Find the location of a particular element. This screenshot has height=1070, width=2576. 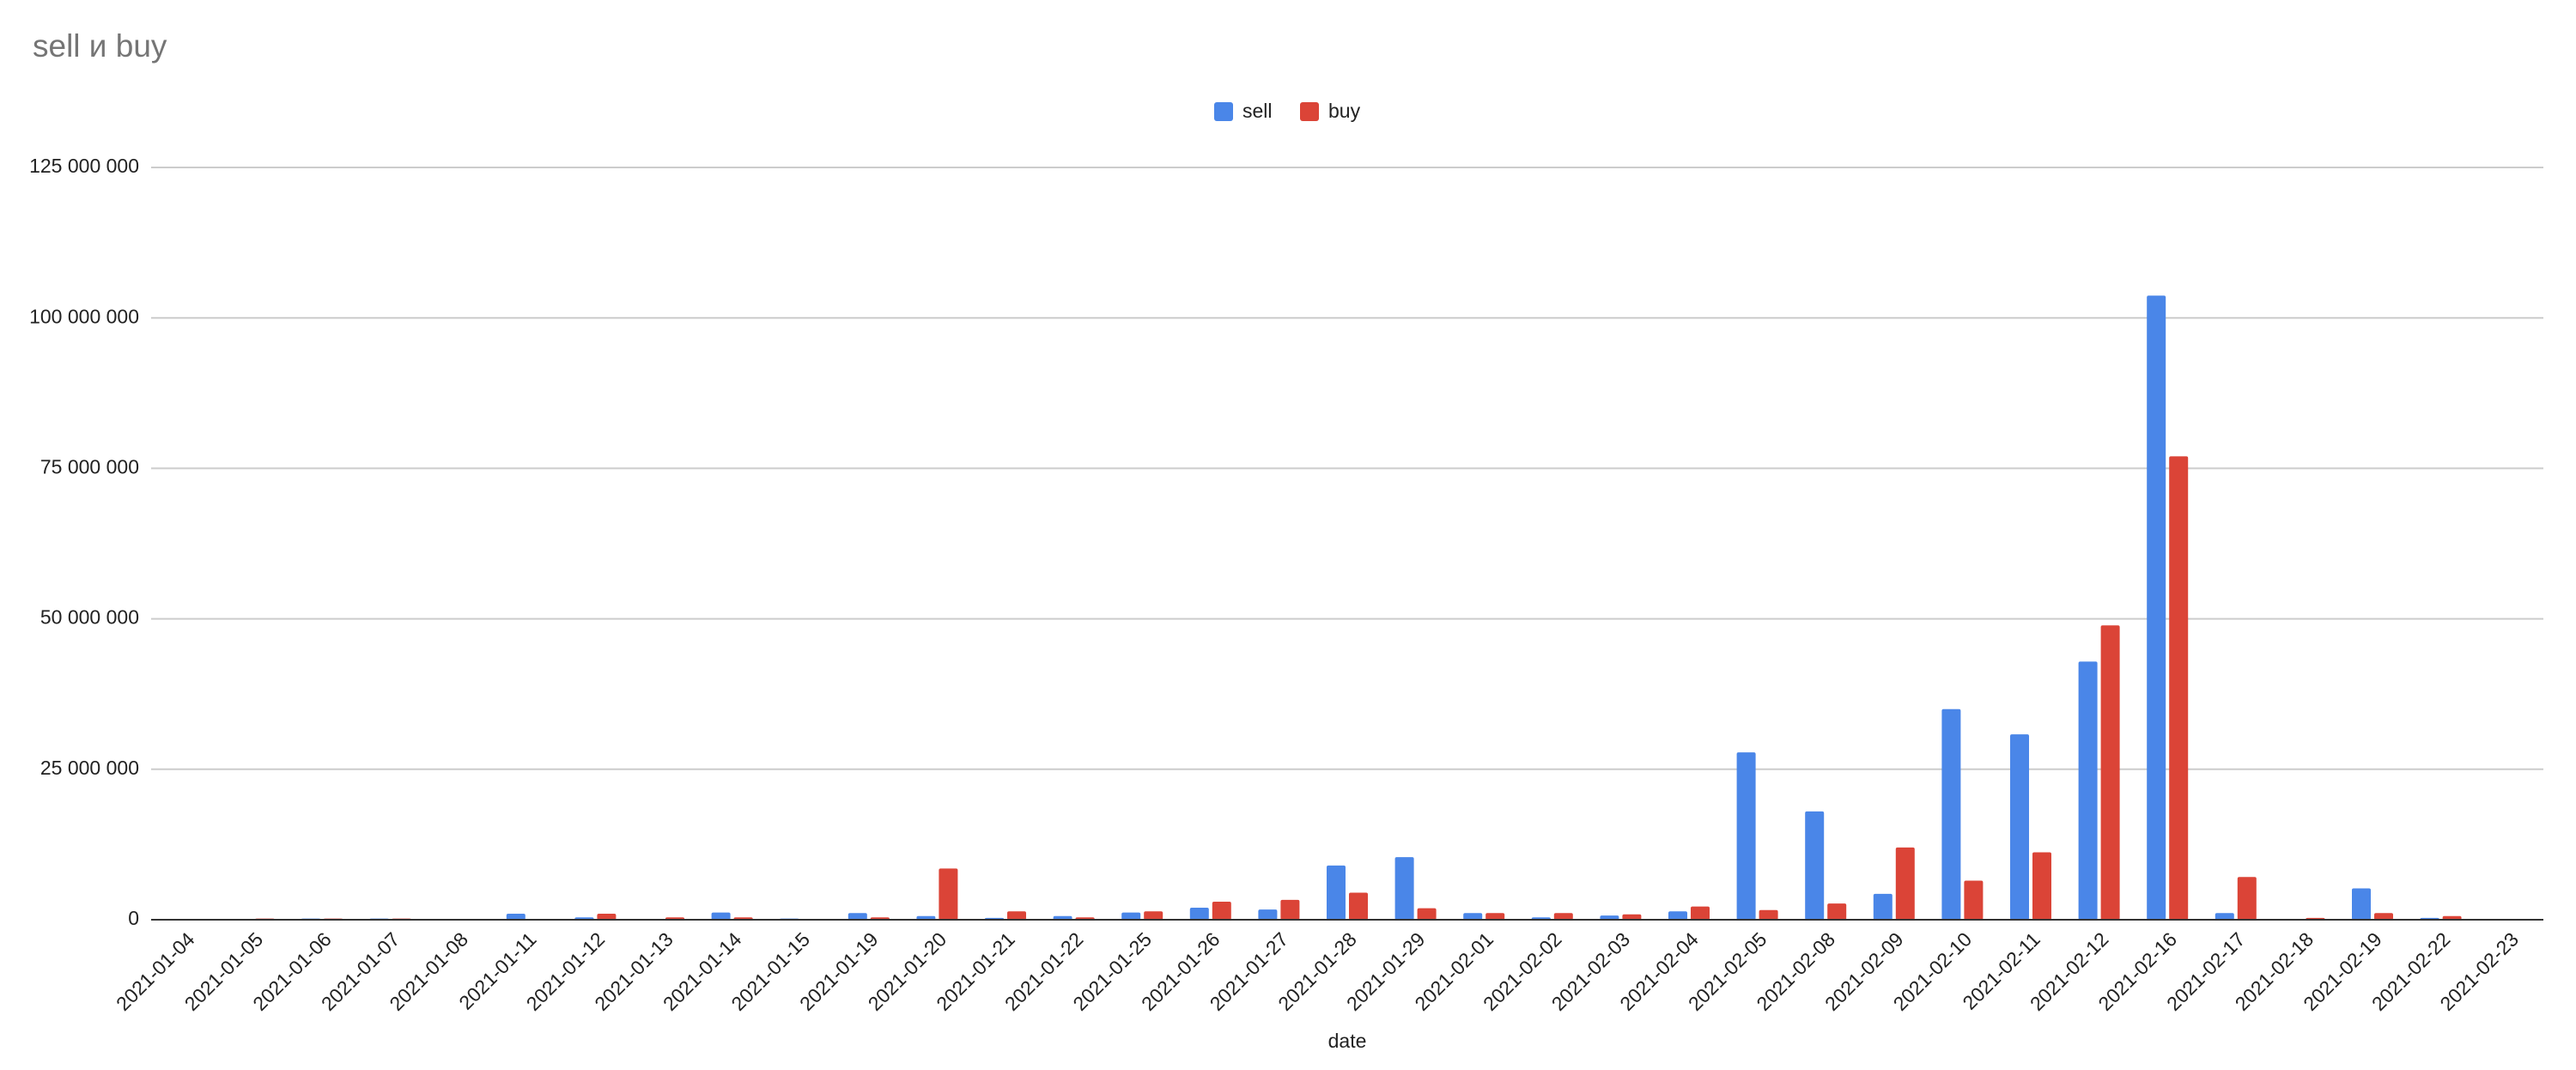

x-axis-label: date is located at coordinates (1347, 1041).